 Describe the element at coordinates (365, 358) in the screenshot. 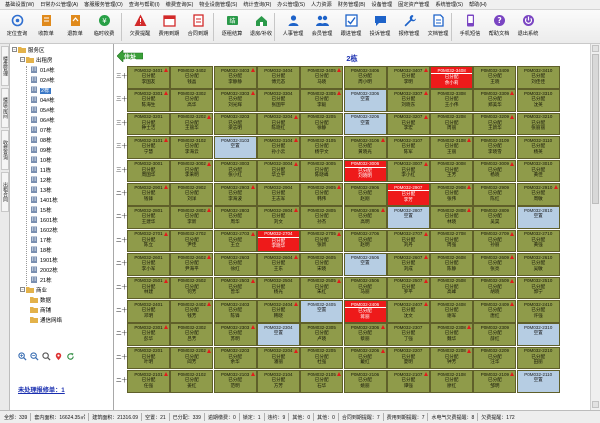

I see `room-cell: P0M032-2206 已分配 戴红` at that location.